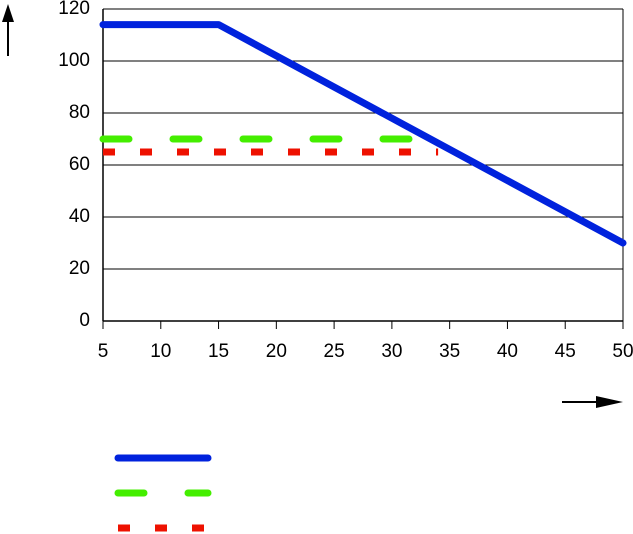  Describe the element at coordinates (84, 320) in the screenshot. I see `y-tick-label: 0` at that location.